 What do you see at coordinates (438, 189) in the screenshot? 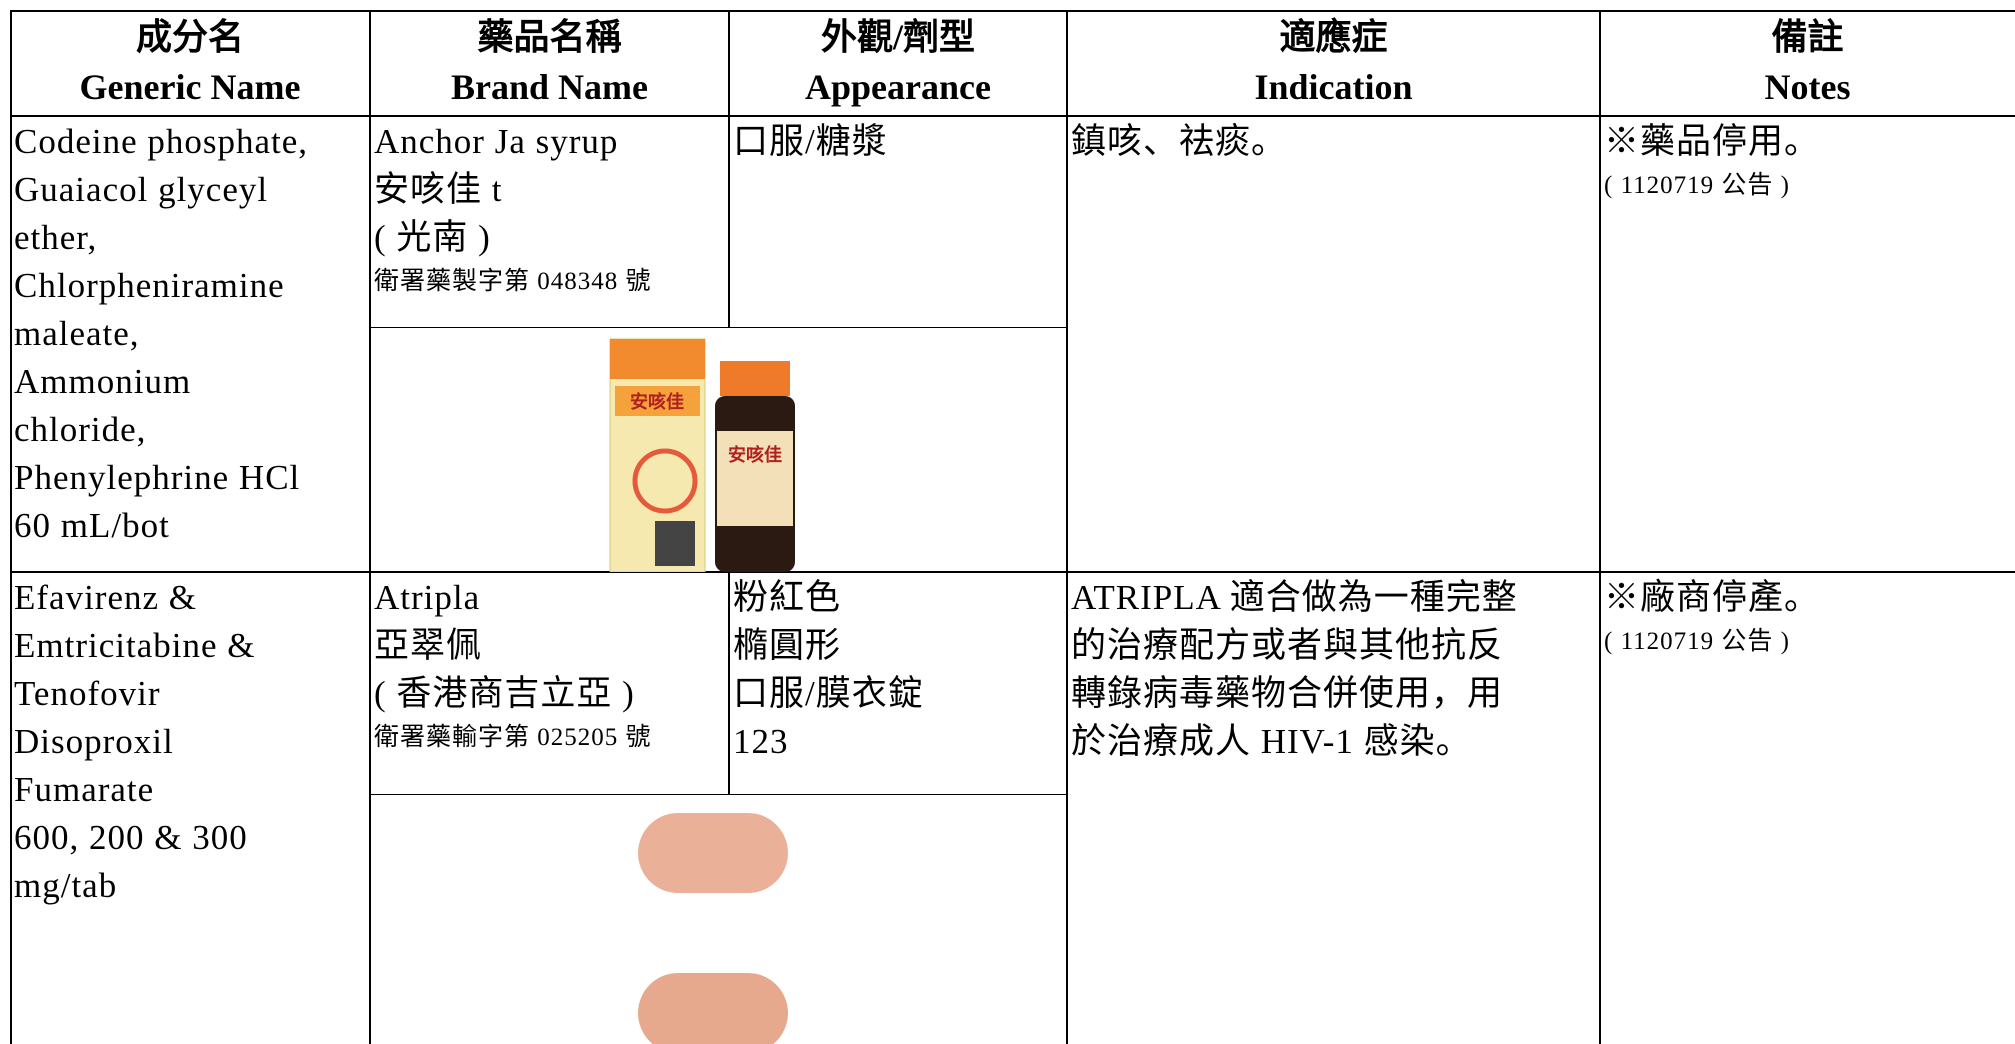
I see `text-line: 安咳佳 t` at bounding box center [438, 189].